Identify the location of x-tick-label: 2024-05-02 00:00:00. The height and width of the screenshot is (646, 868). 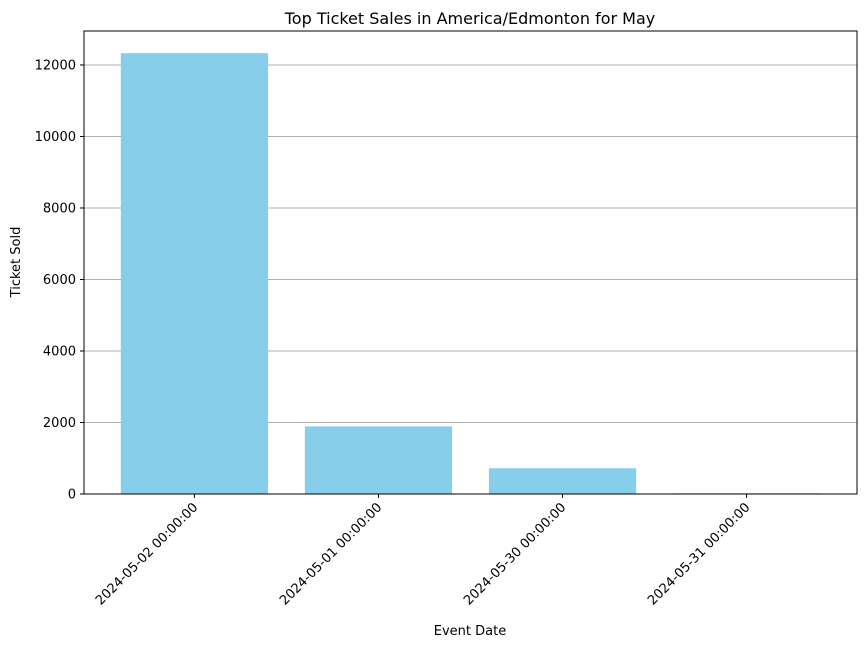
(147, 554).